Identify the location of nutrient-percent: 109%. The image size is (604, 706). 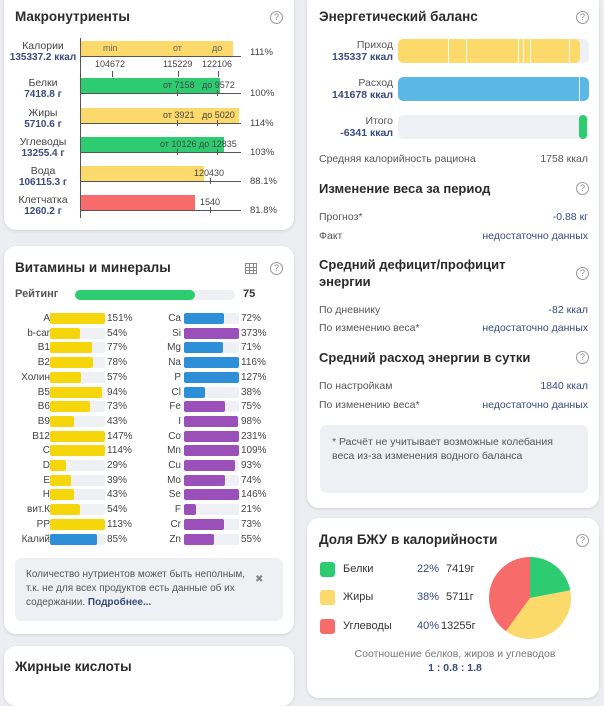
(254, 450).